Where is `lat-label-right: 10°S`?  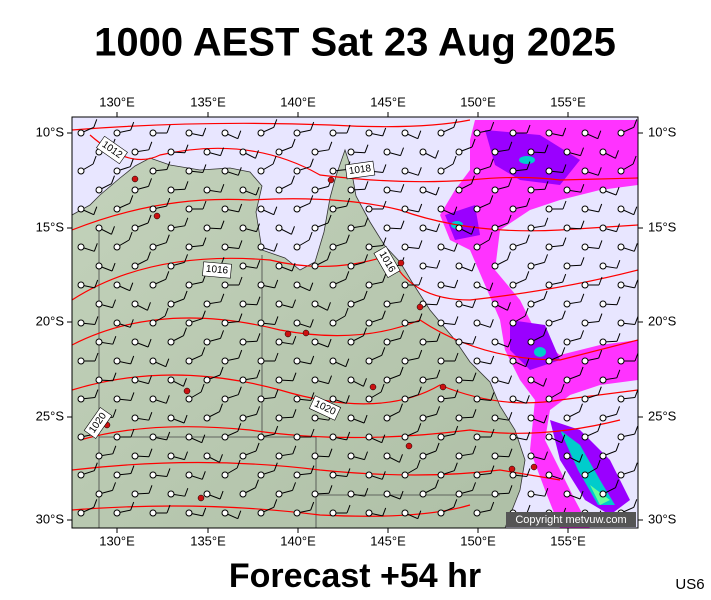 lat-label-right: 10°S is located at coordinates (662, 131).